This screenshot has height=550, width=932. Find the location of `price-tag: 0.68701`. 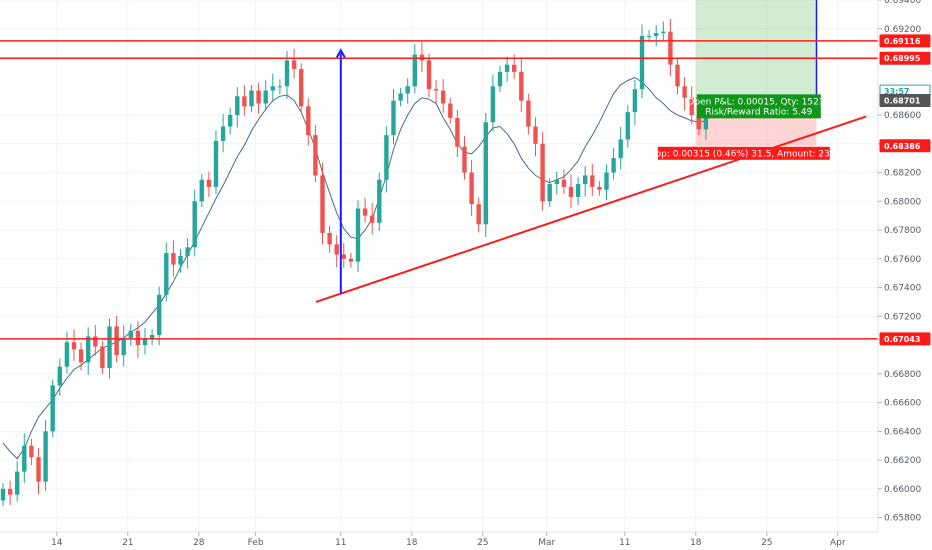

price-tag: 0.68701 is located at coordinates (905, 101).